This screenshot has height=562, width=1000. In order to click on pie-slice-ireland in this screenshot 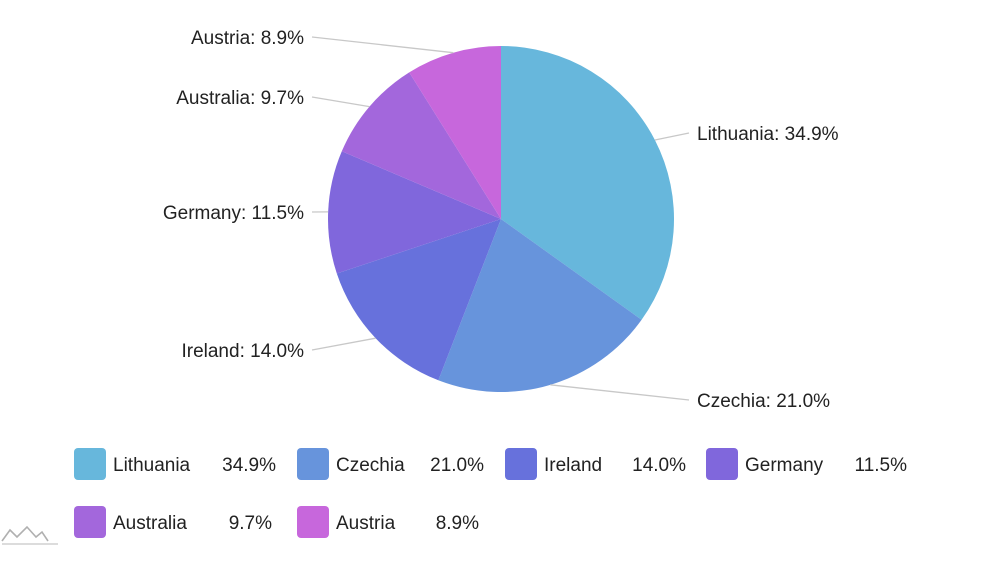, I will do `click(418, 300)`.